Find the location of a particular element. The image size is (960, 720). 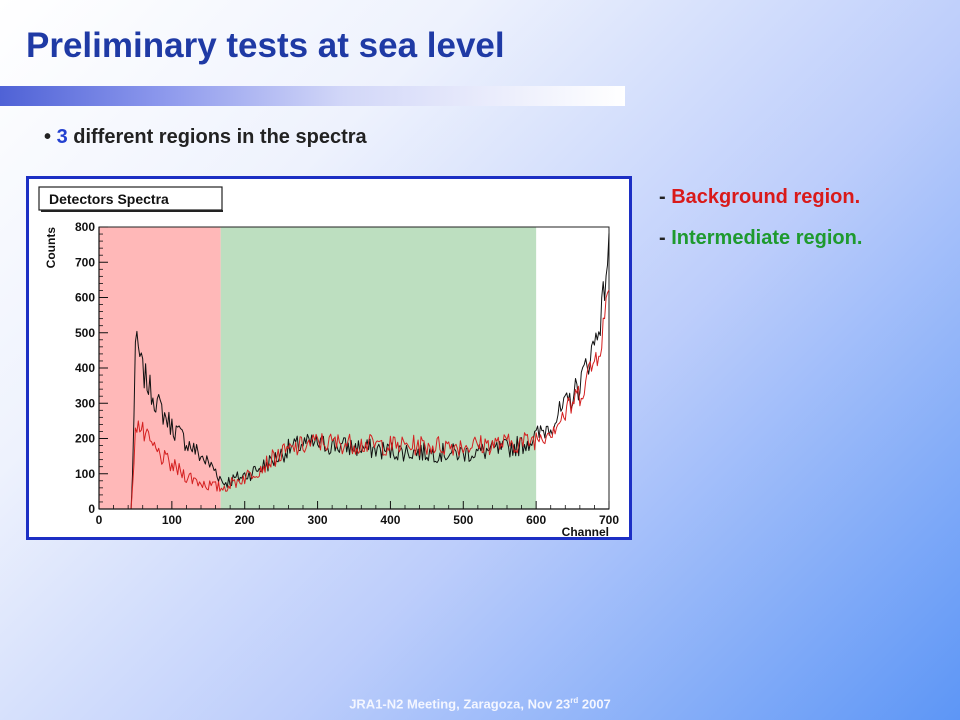

footer-year: 2007 is located at coordinates (594, 704).